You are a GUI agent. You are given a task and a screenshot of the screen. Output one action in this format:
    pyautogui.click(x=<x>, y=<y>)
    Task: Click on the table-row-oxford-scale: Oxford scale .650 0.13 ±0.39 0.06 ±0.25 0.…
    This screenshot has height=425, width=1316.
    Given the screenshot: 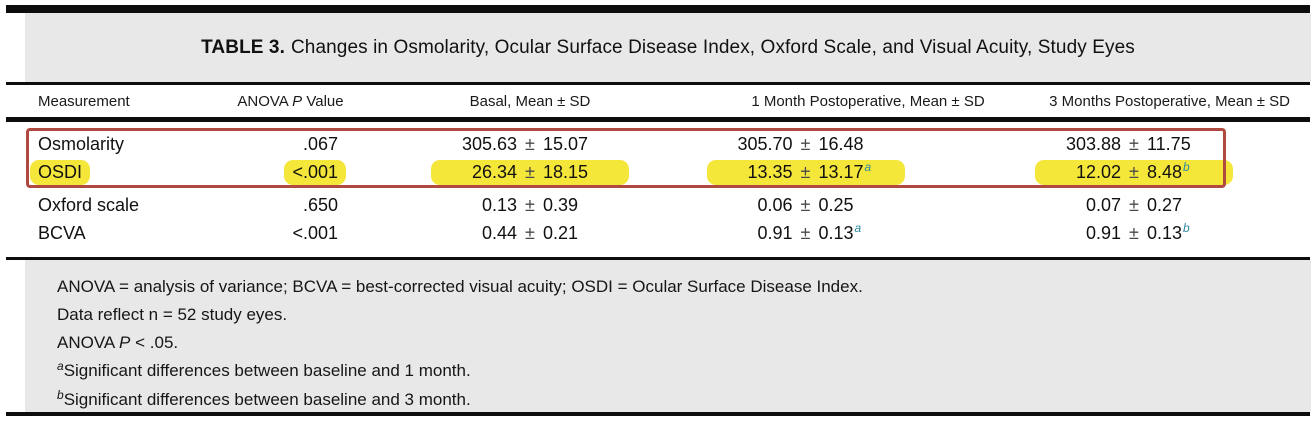 What is the action you would take?
    pyautogui.click(x=659, y=205)
    